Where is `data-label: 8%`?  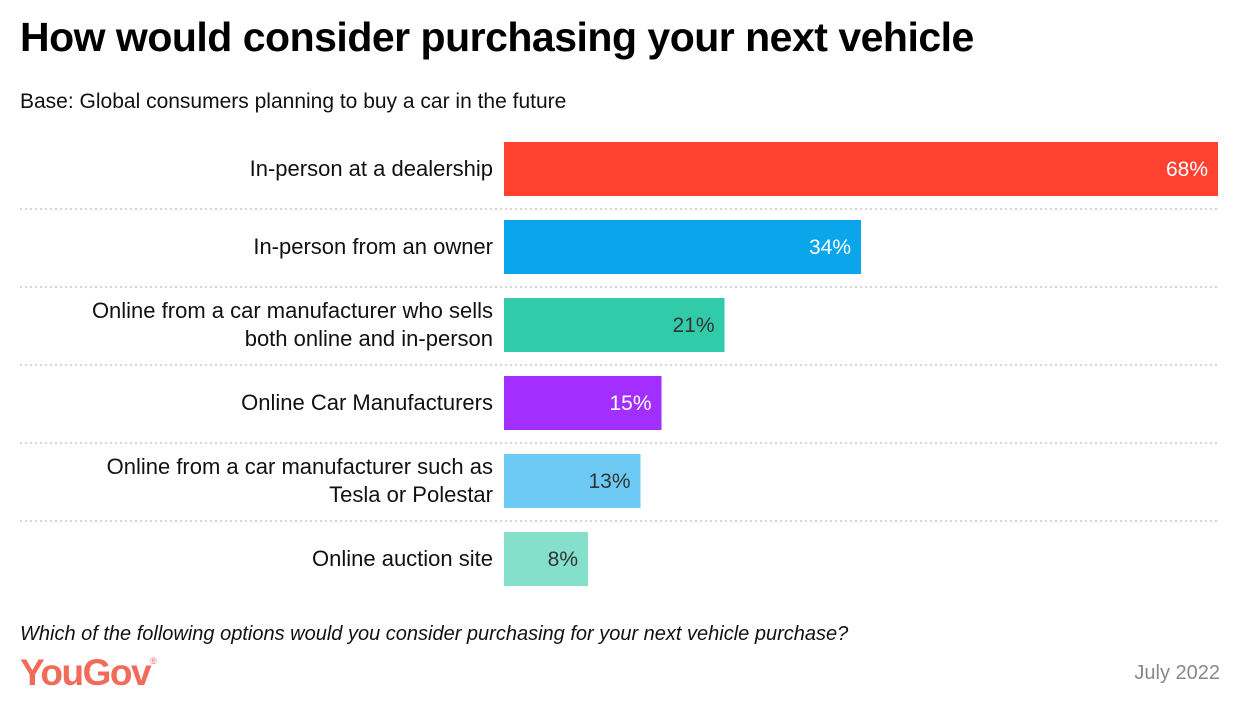 data-label: 8% is located at coordinates (563, 559).